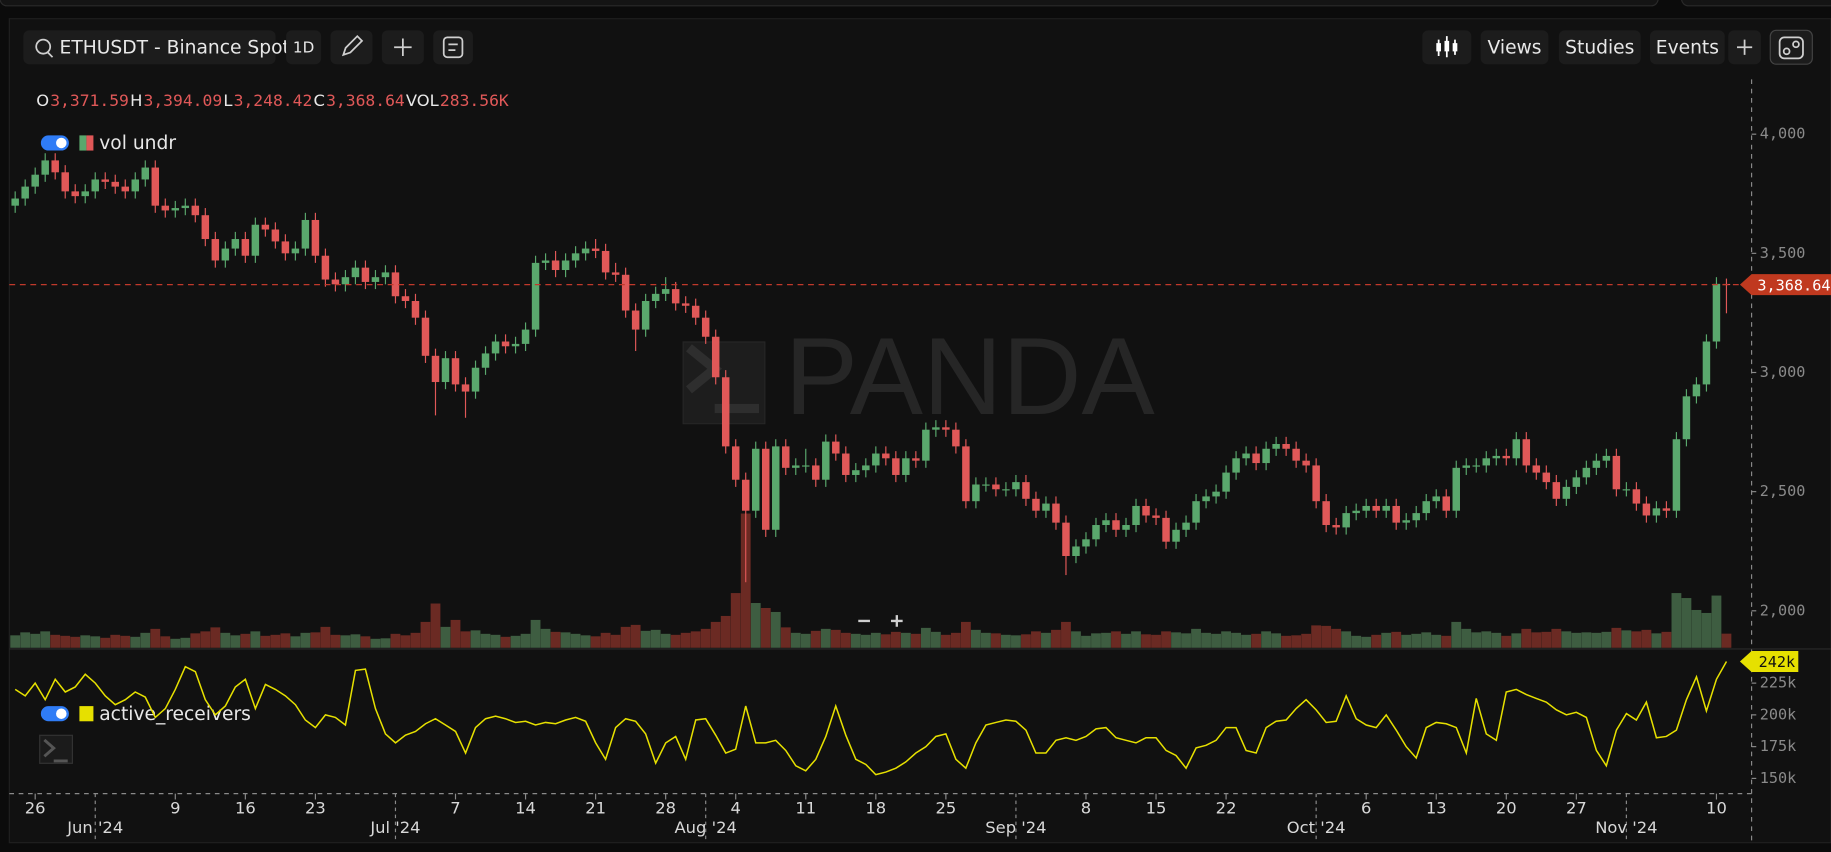  I want to click on x-tick-label: 4, so click(736, 807).